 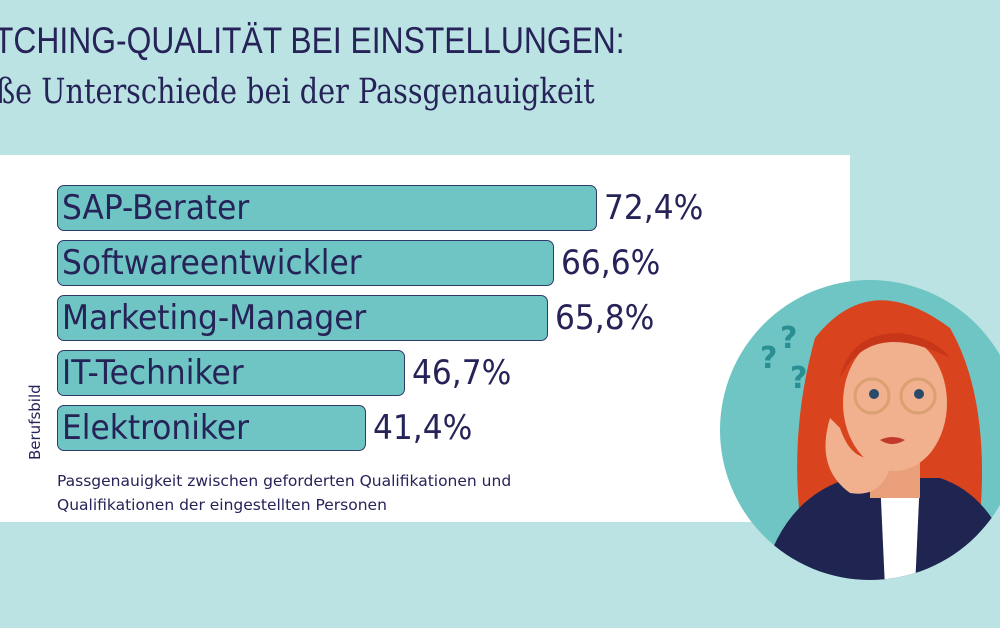 I want to click on bar-category-label: Marketing-Manager, so click(x=214, y=318).